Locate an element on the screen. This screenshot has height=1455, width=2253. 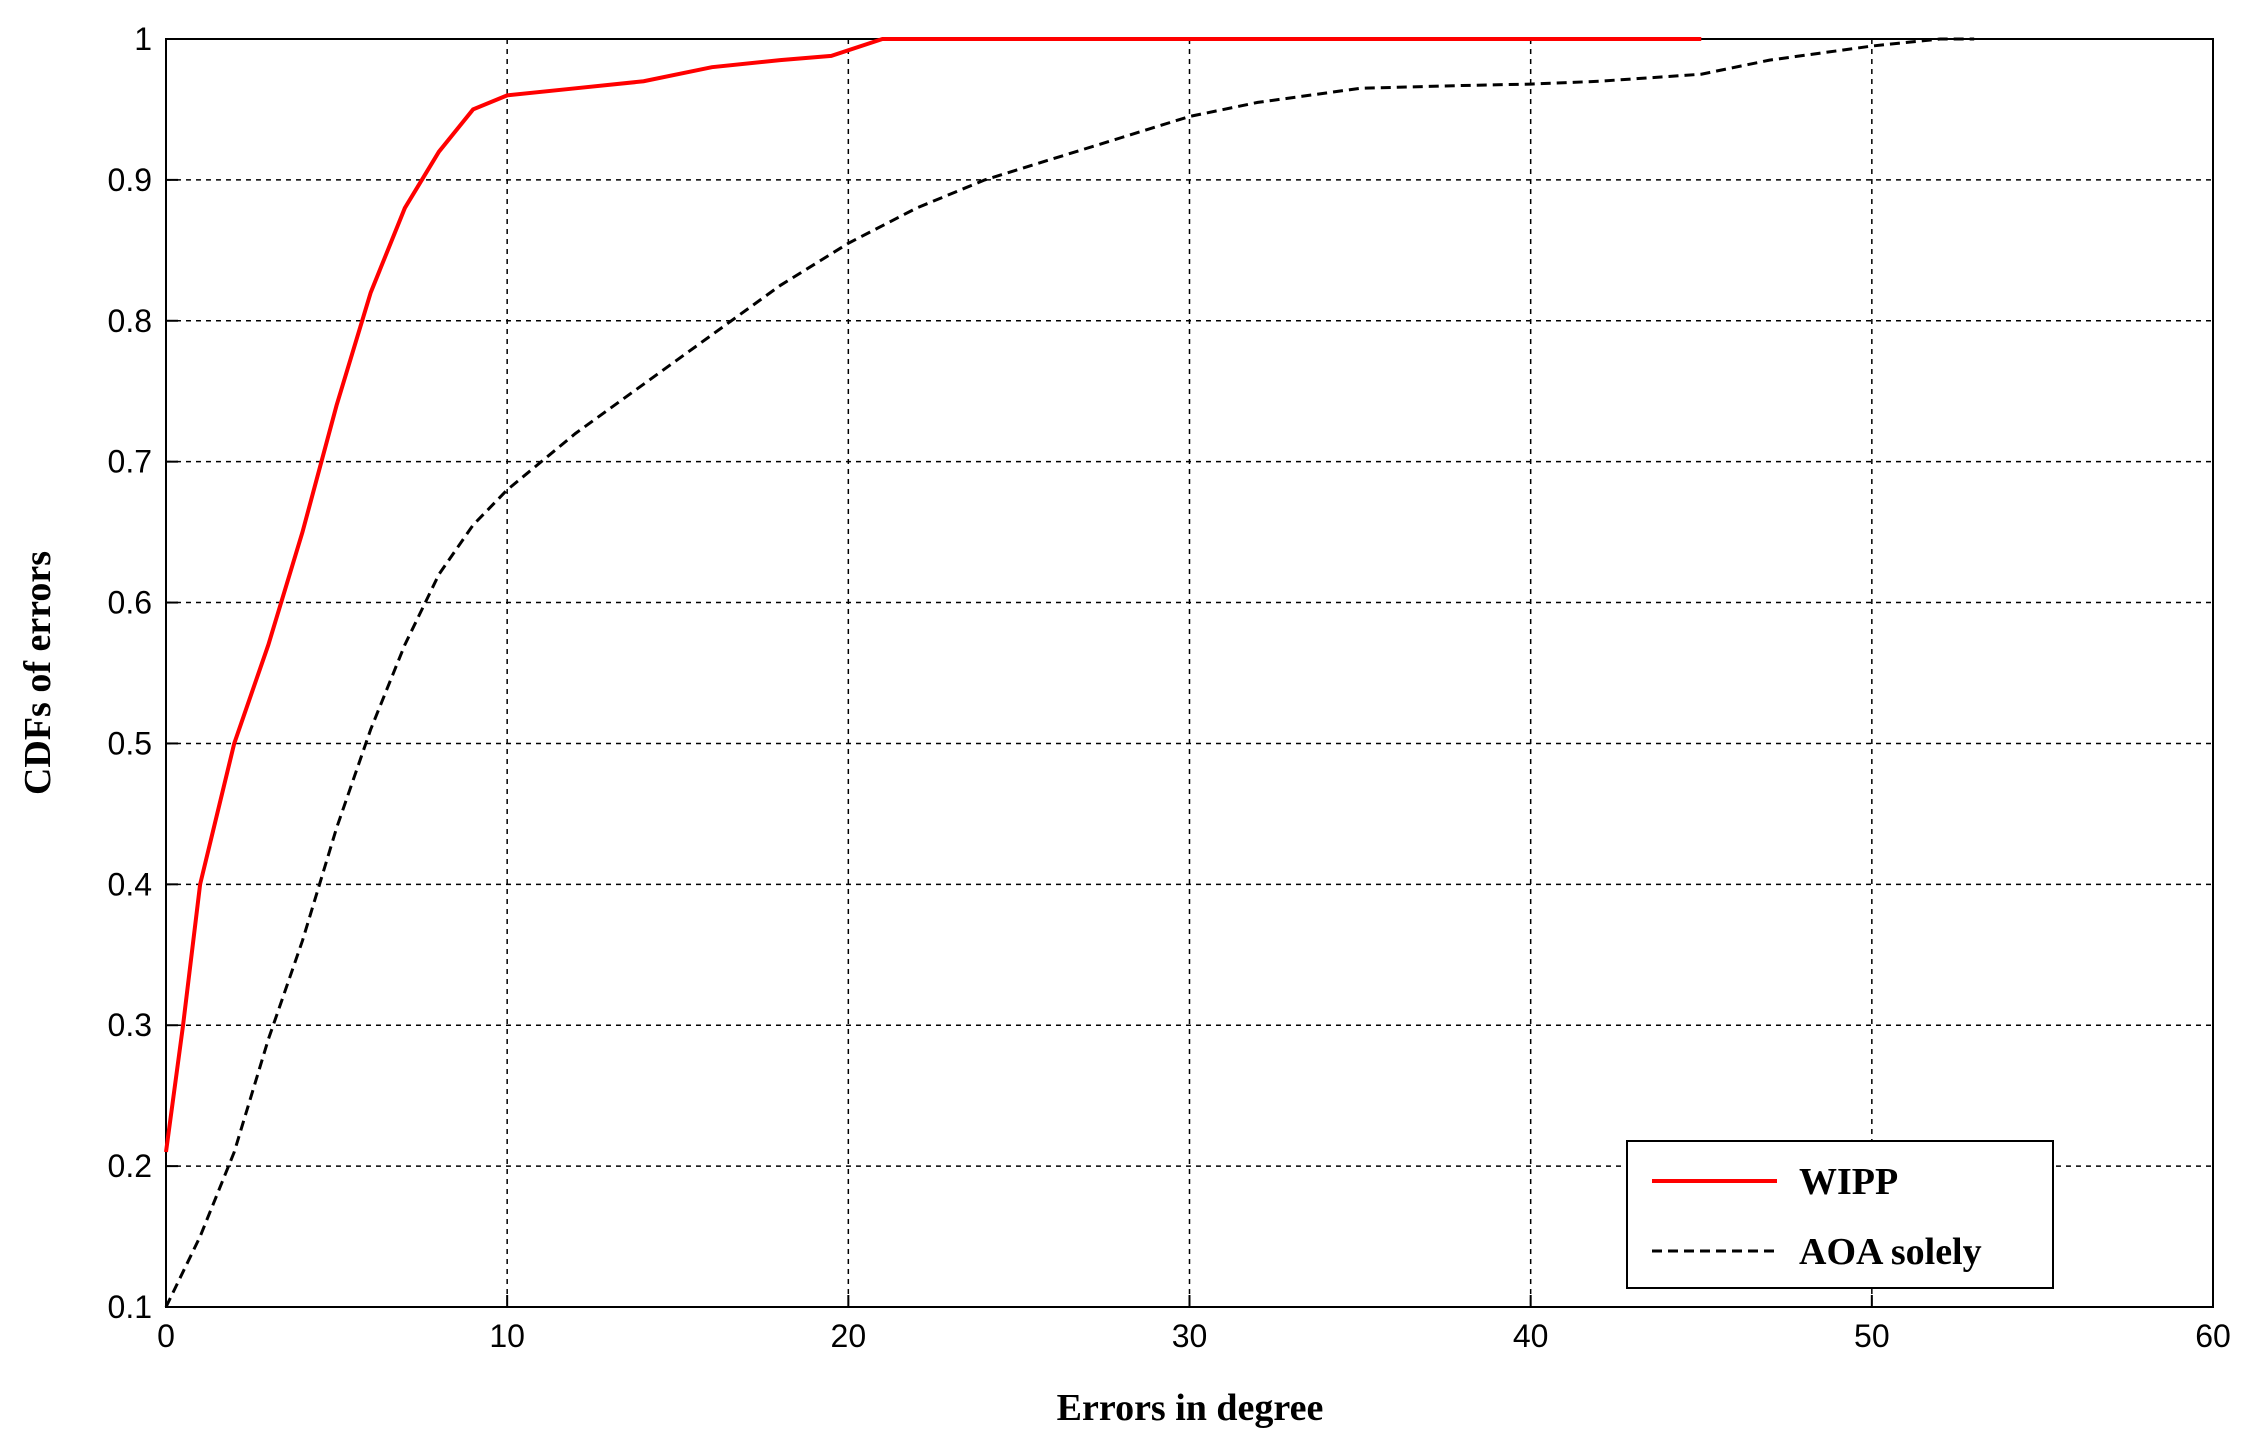
x-tick-label: 20 is located at coordinates (849, 1336).